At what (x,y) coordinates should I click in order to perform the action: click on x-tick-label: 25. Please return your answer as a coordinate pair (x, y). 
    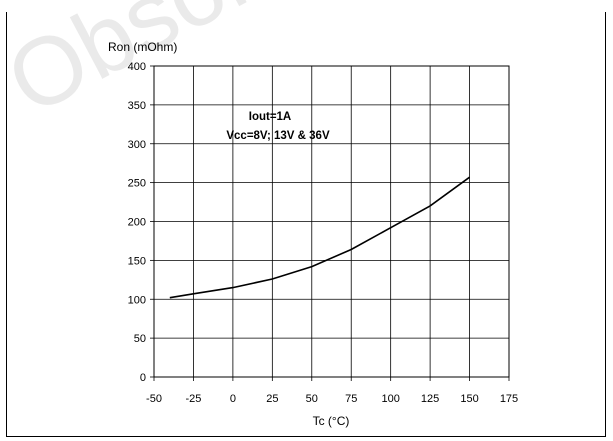
    Looking at the image, I should click on (272, 399).